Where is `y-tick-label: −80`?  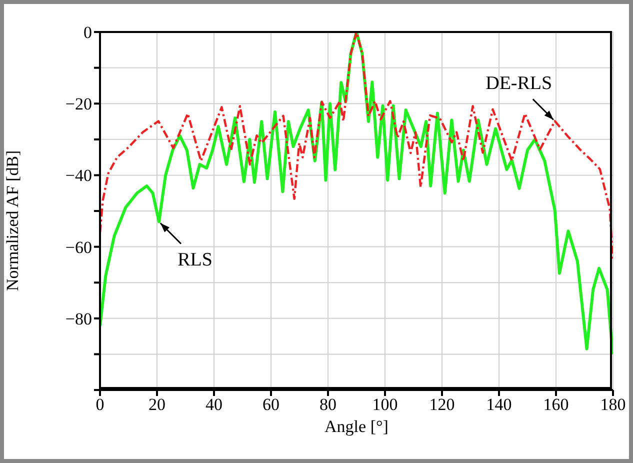 y-tick-label: −80 is located at coordinates (78, 318).